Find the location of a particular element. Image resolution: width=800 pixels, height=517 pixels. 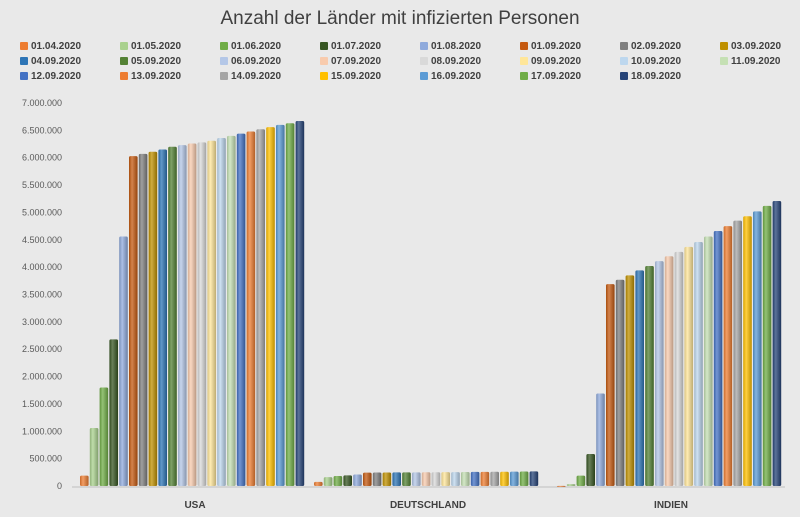

legend-label: 13.09.2020 is located at coordinates (156, 76).